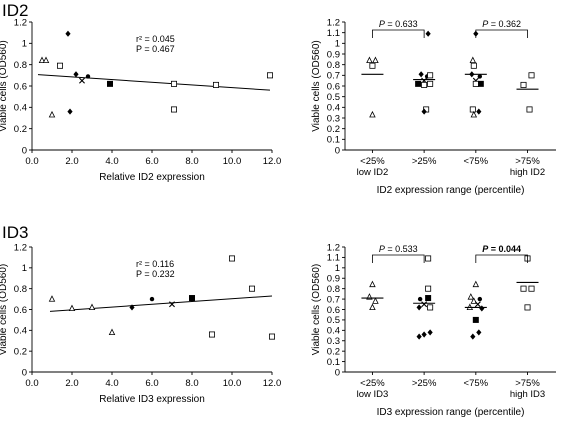 This screenshot has width=567, height=427. Describe the element at coordinates (451, 412) in the screenshot. I see `x-axis-label: ID3 expression range (percentile)` at that location.